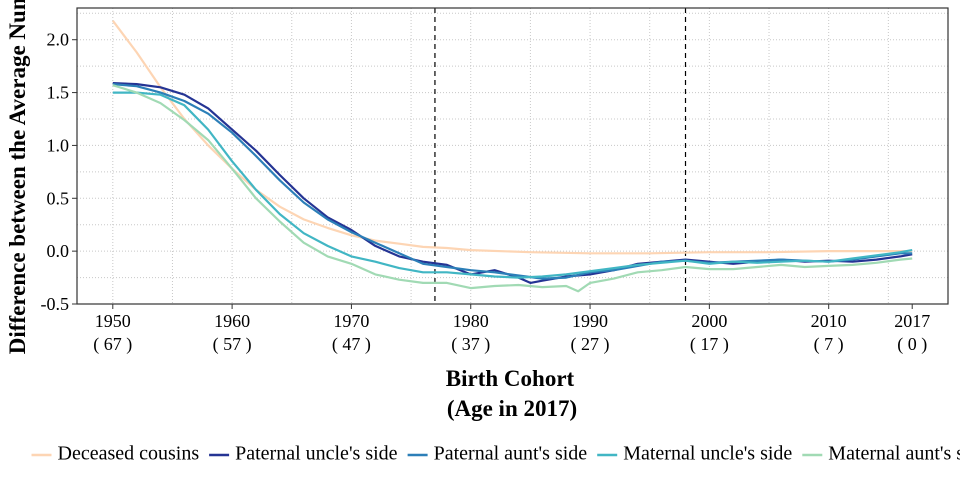 This screenshot has height=480, width=960. I want to click on x-tick-label: 2000, so click(709, 321).